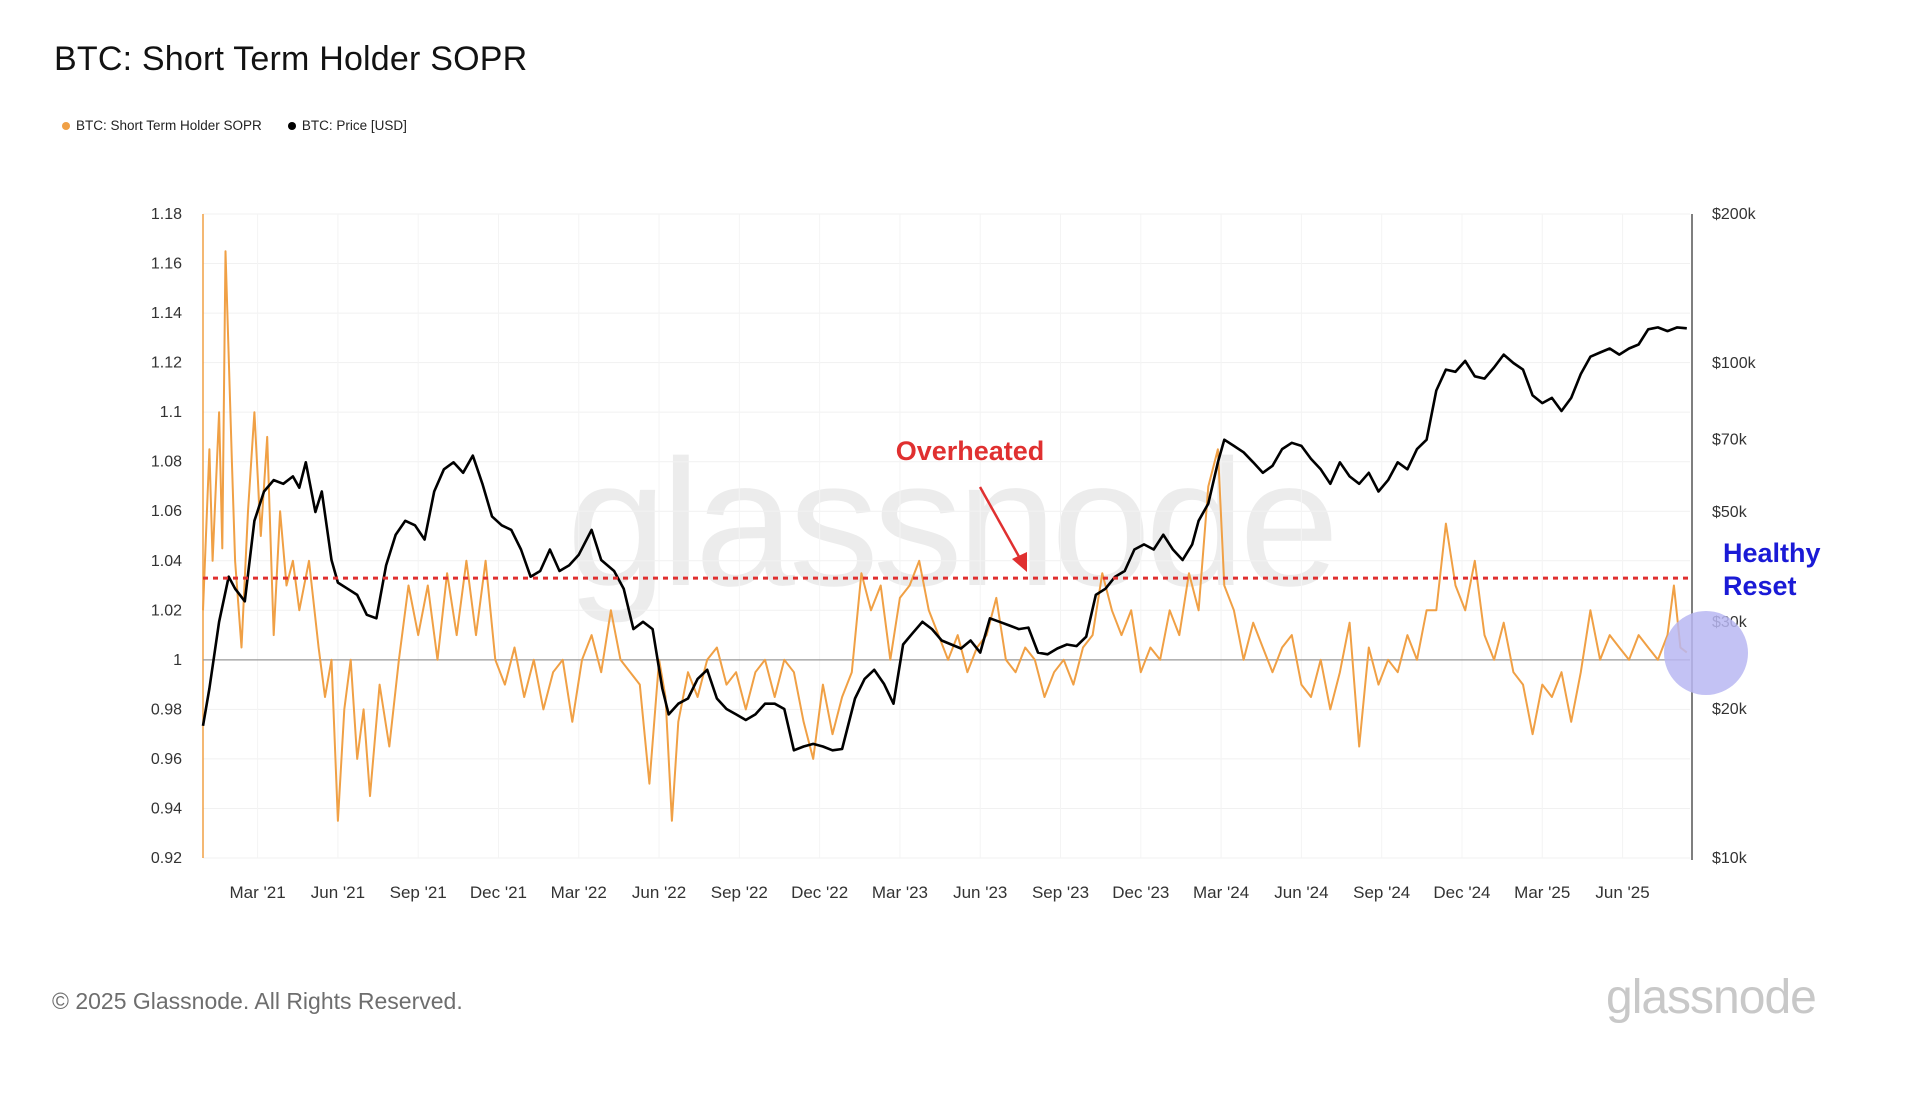 Image resolution: width=1920 pixels, height=1116 pixels. Describe the element at coordinates (166, 511) in the screenshot. I see `left-tick-label: 1.06` at that location.